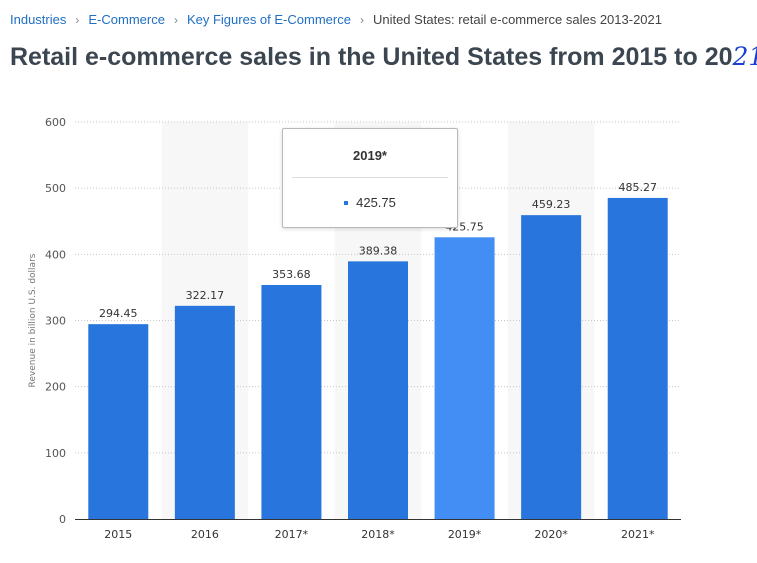 The image size is (757, 563). I want to click on y-tick-label: 0, so click(62, 519).